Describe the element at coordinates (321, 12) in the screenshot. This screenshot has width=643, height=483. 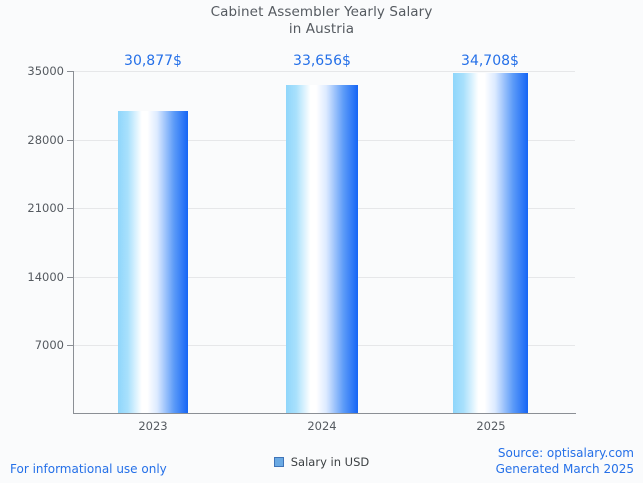
I see `chart-title-line-1: Cabinet Assembler Yearly Salary` at that location.